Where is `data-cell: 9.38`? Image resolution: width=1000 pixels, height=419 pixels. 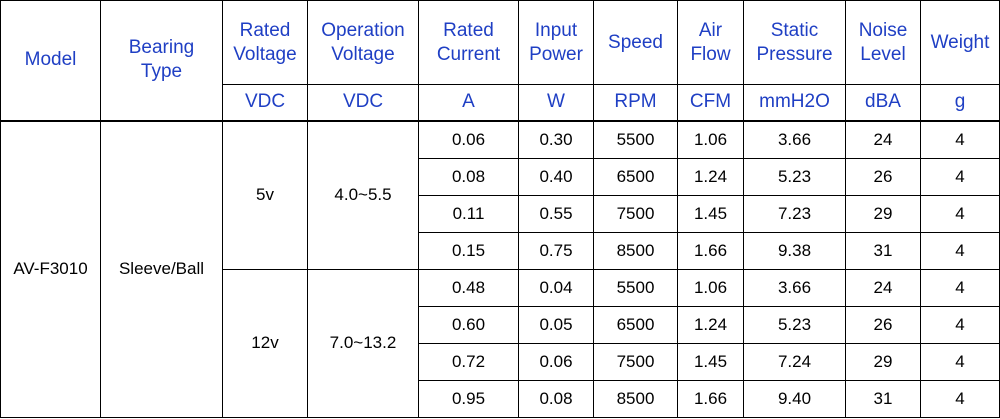
data-cell: 9.38 is located at coordinates (794, 250).